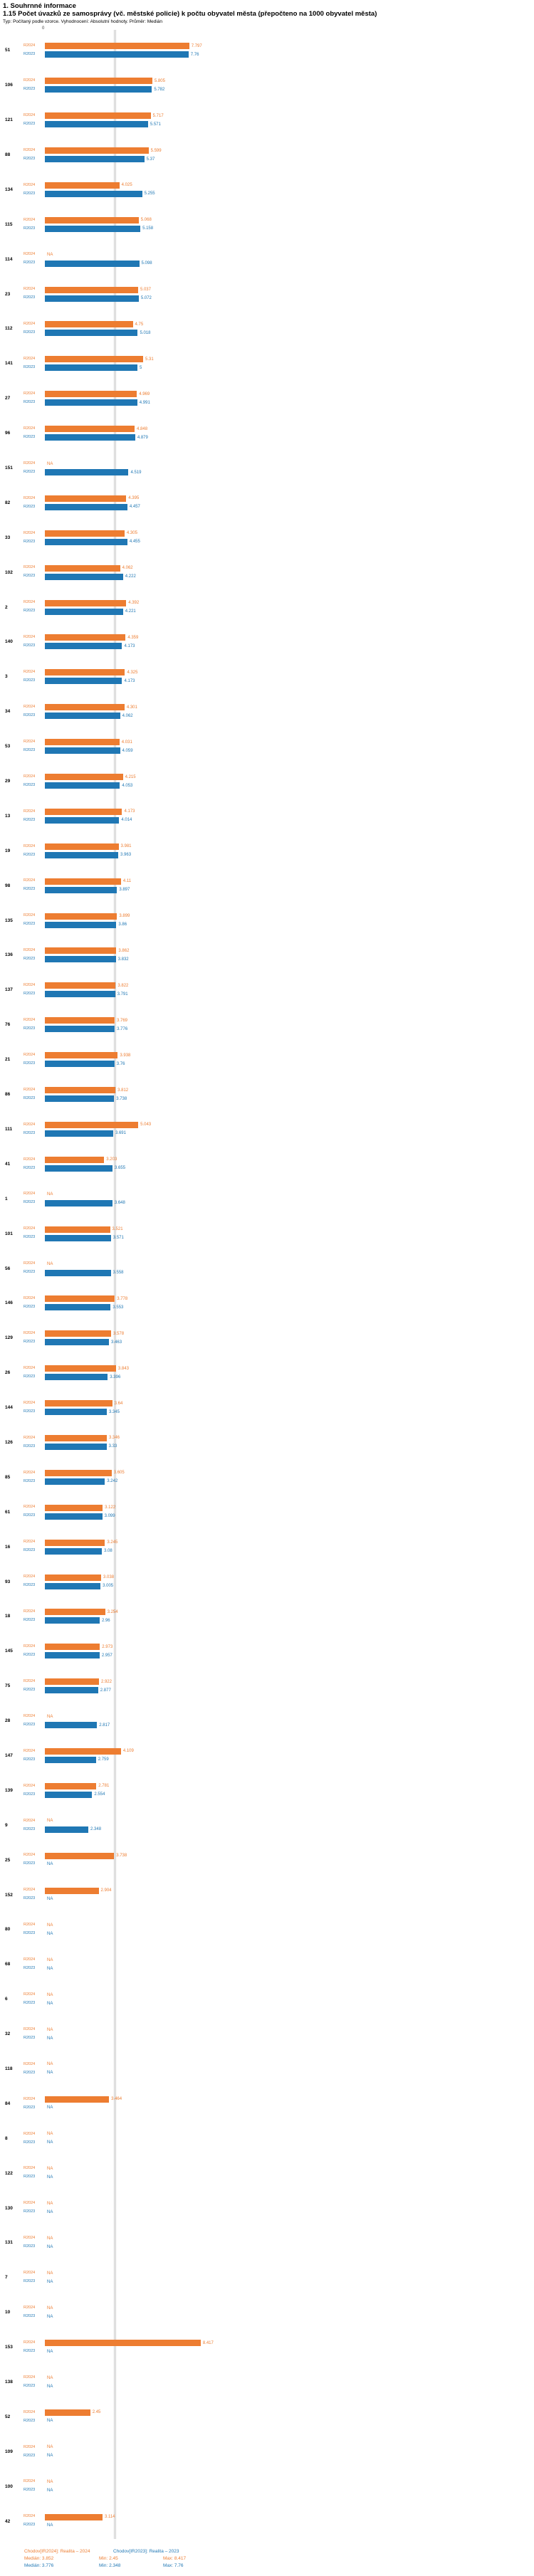 Image resolution: width=534 pixels, height=2576 pixels. Describe the element at coordinates (8, 1686) in the screenshot. I see `category-label: 75` at that location.